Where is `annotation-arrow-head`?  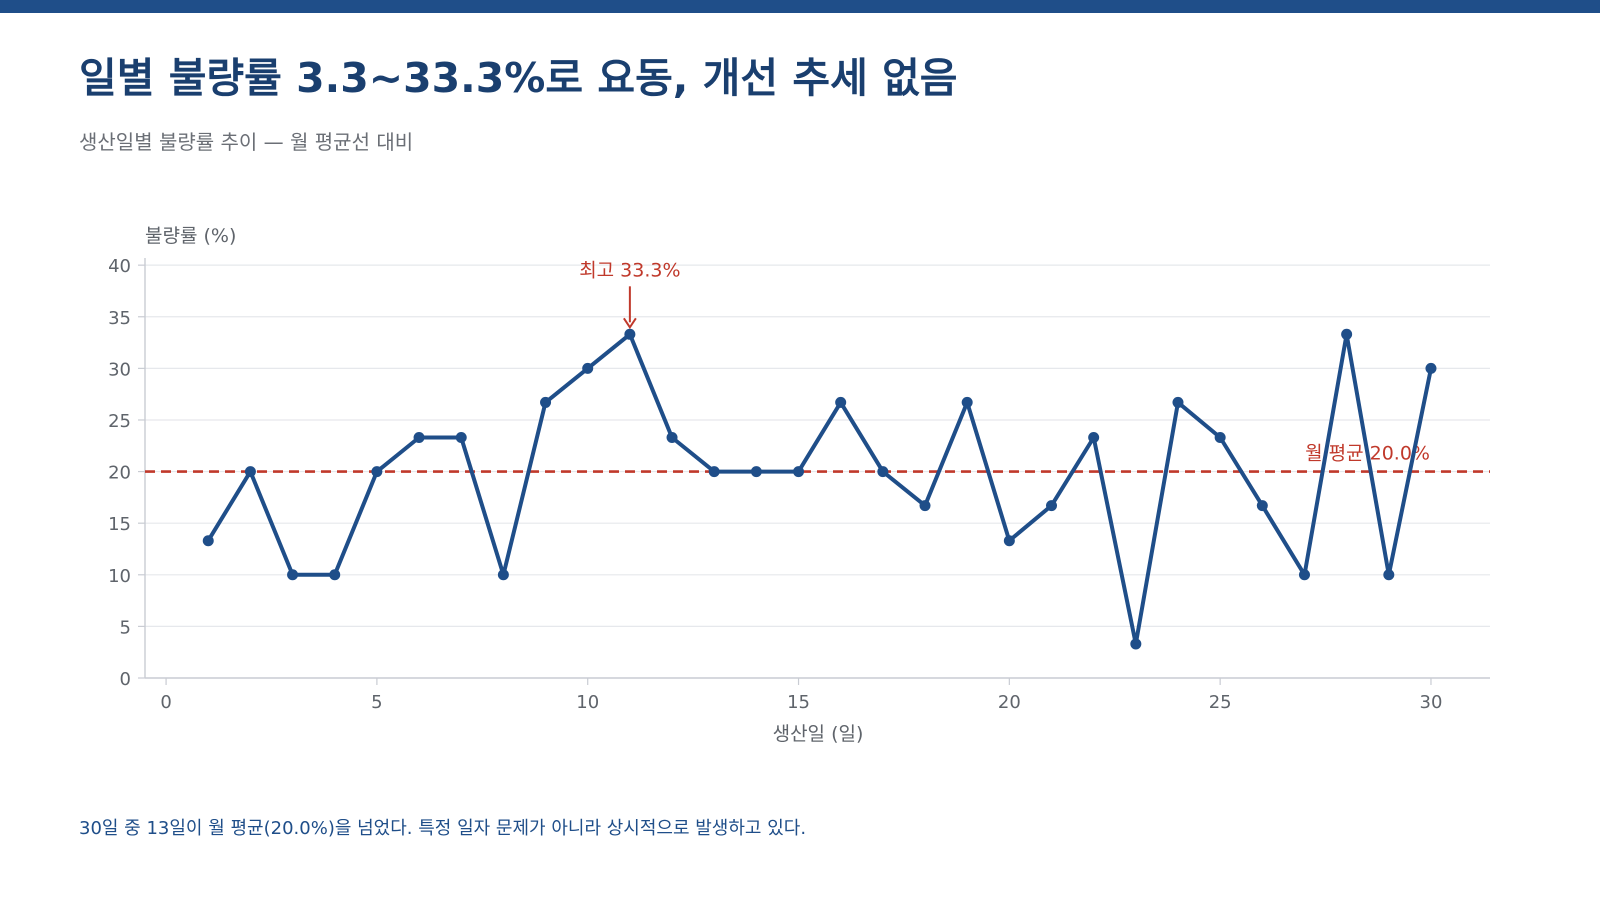 annotation-arrow-head is located at coordinates (630, 323).